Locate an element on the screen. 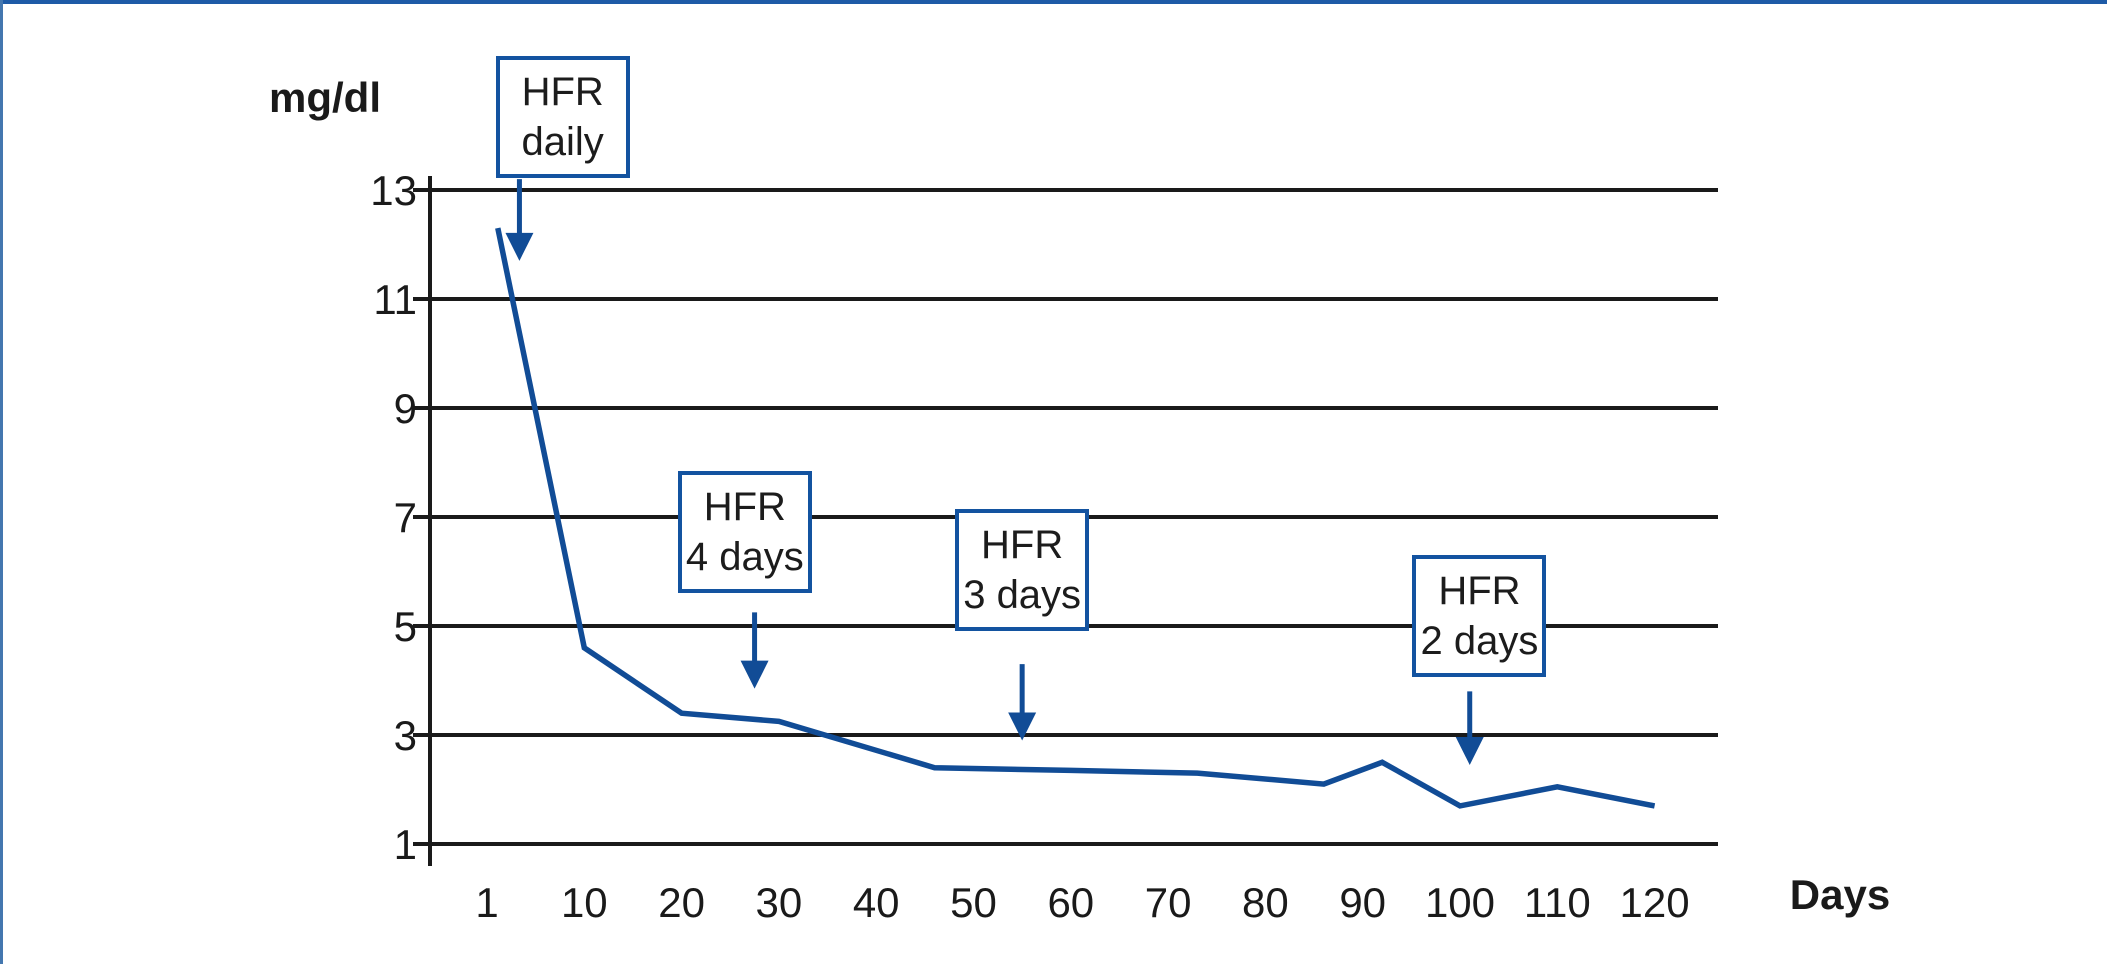  annotation-line2: 3 days is located at coordinates (1022, 594).